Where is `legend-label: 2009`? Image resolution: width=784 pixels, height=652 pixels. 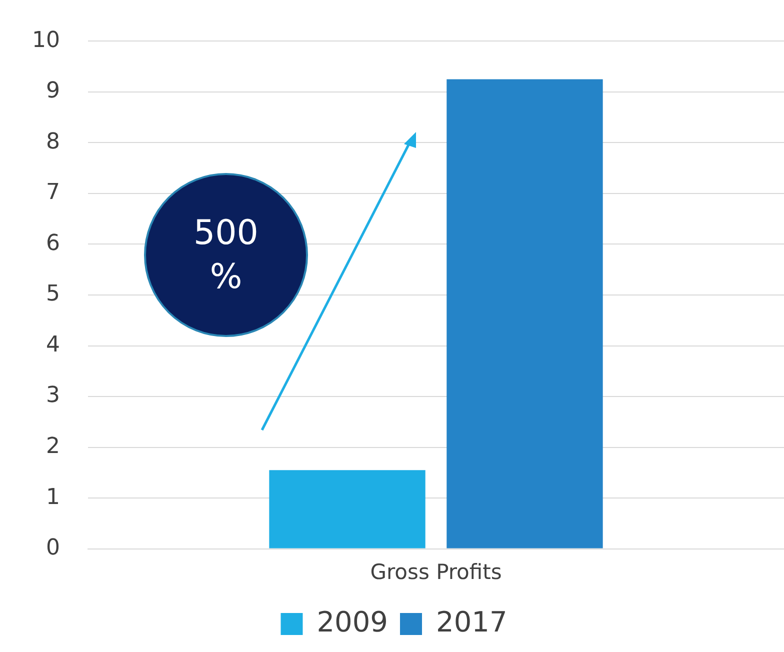
legend-label: 2009 is located at coordinates (352, 621).